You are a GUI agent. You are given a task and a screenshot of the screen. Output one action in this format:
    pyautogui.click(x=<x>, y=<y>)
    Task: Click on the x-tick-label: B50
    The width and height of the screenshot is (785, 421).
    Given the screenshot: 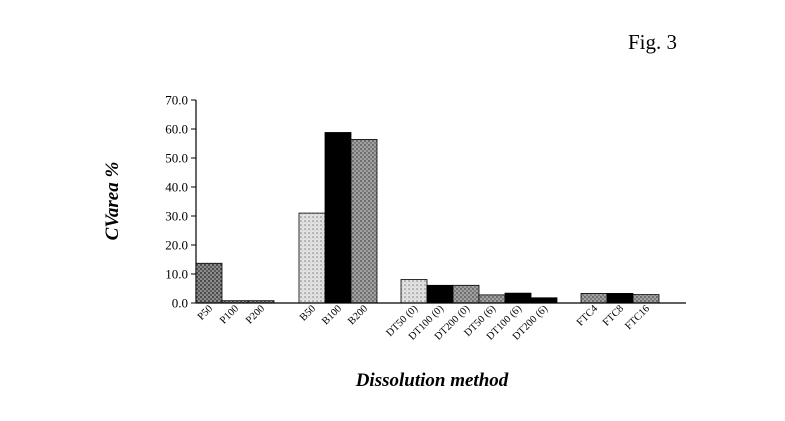 What is the action you would take?
    pyautogui.click(x=308, y=313)
    